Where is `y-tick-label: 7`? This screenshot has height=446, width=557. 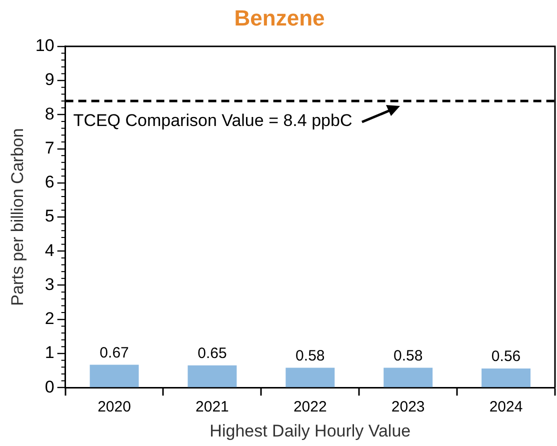 y-tick-label: 7 is located at coordinates (49, 148).